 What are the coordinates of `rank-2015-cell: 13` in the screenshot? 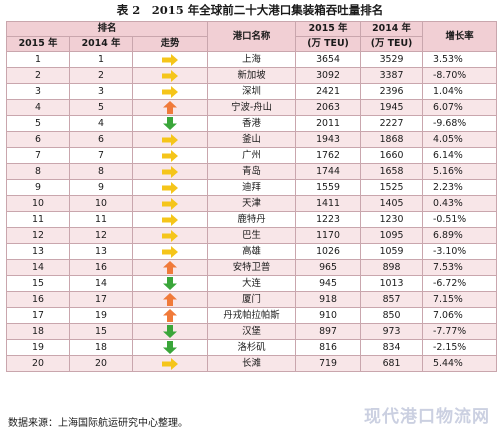 It's located at (38, 251).